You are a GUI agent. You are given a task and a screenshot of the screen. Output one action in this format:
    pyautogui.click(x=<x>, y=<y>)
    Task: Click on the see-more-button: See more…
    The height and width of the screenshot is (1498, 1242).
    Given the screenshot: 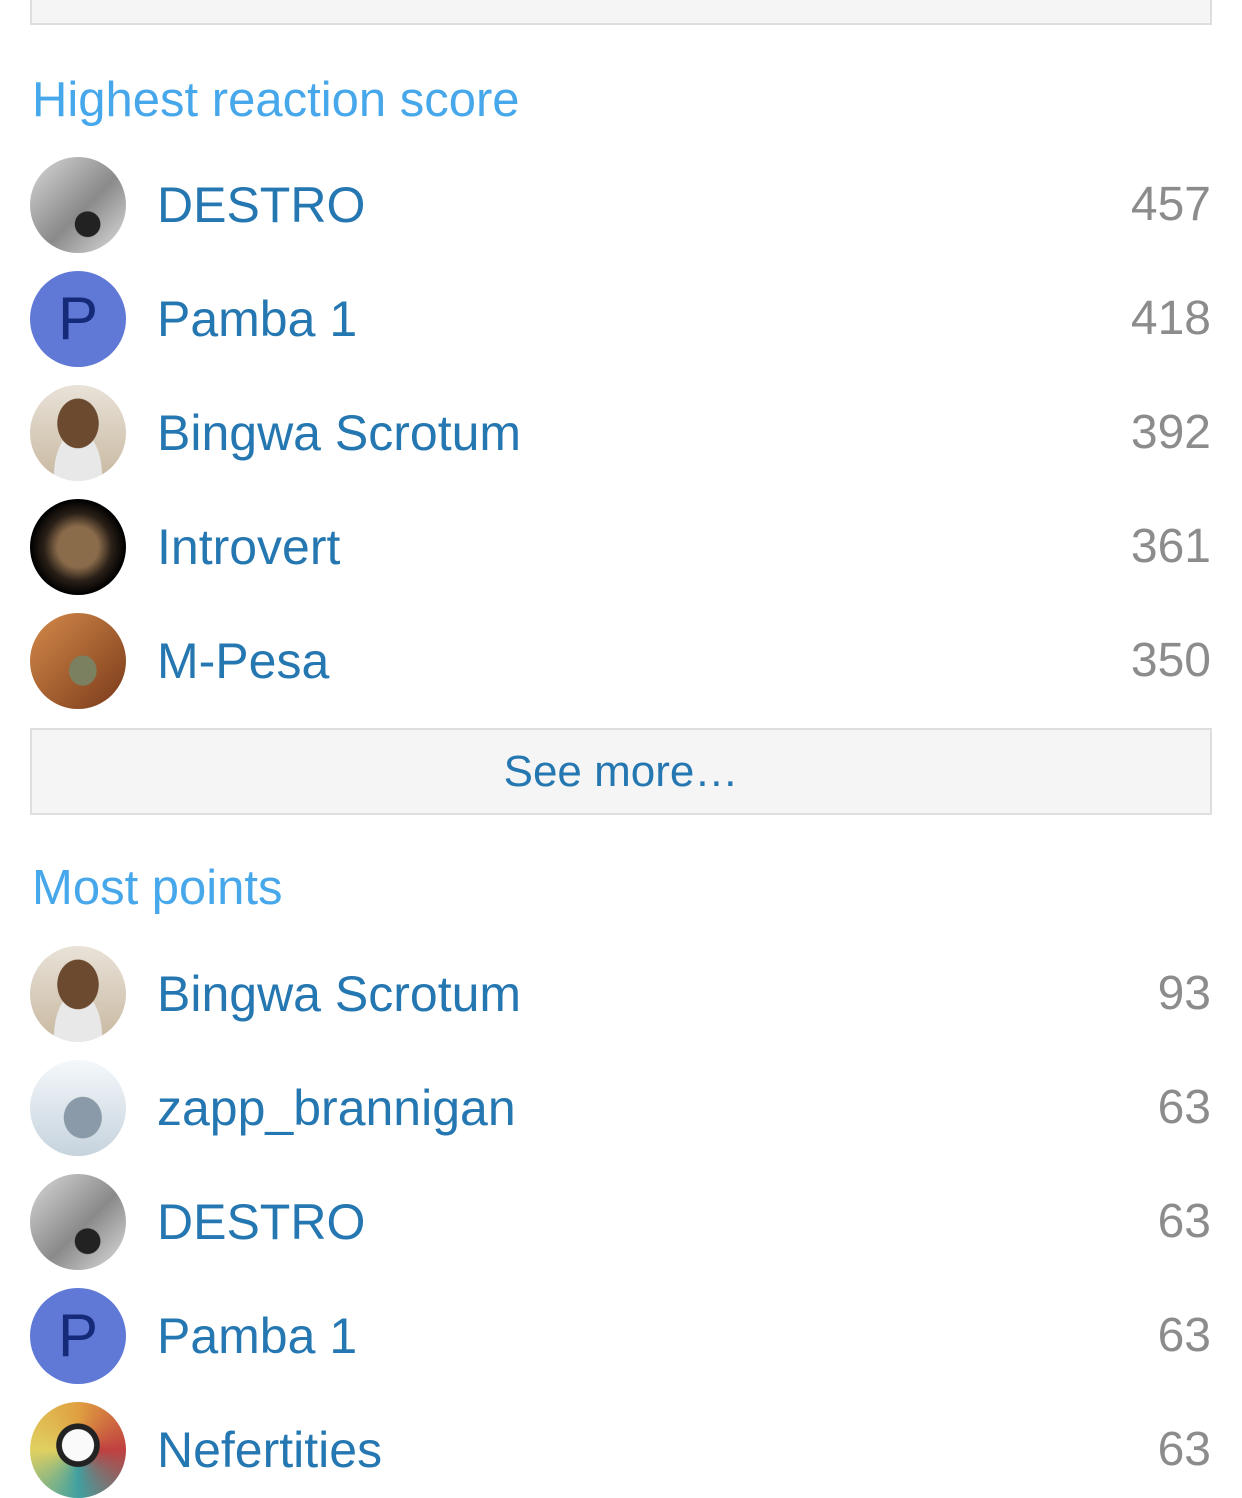 What is the action you would take?
    pyautogui.click(x=621, y=771)
    